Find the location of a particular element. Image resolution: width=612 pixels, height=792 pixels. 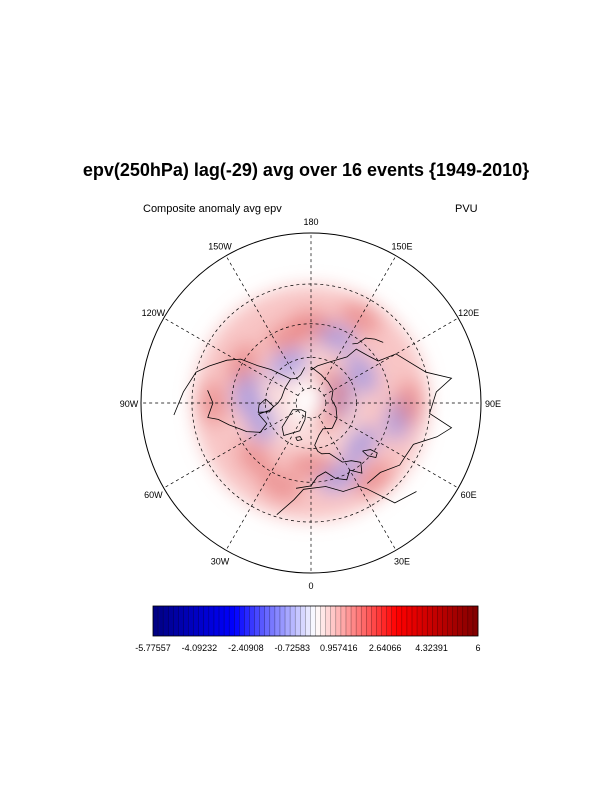

coastlines is located at coordinates (313, 426).